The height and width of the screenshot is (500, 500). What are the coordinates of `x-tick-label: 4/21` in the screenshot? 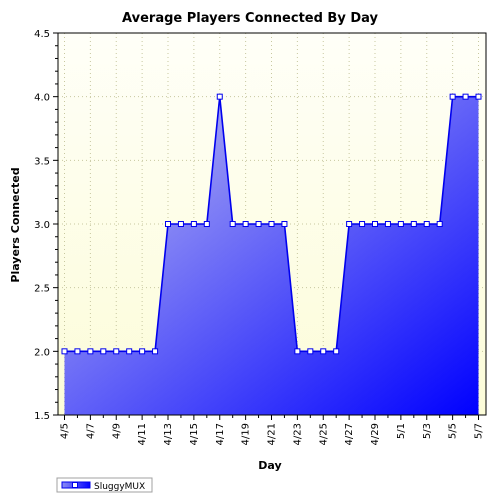 It's located at (272, 434).